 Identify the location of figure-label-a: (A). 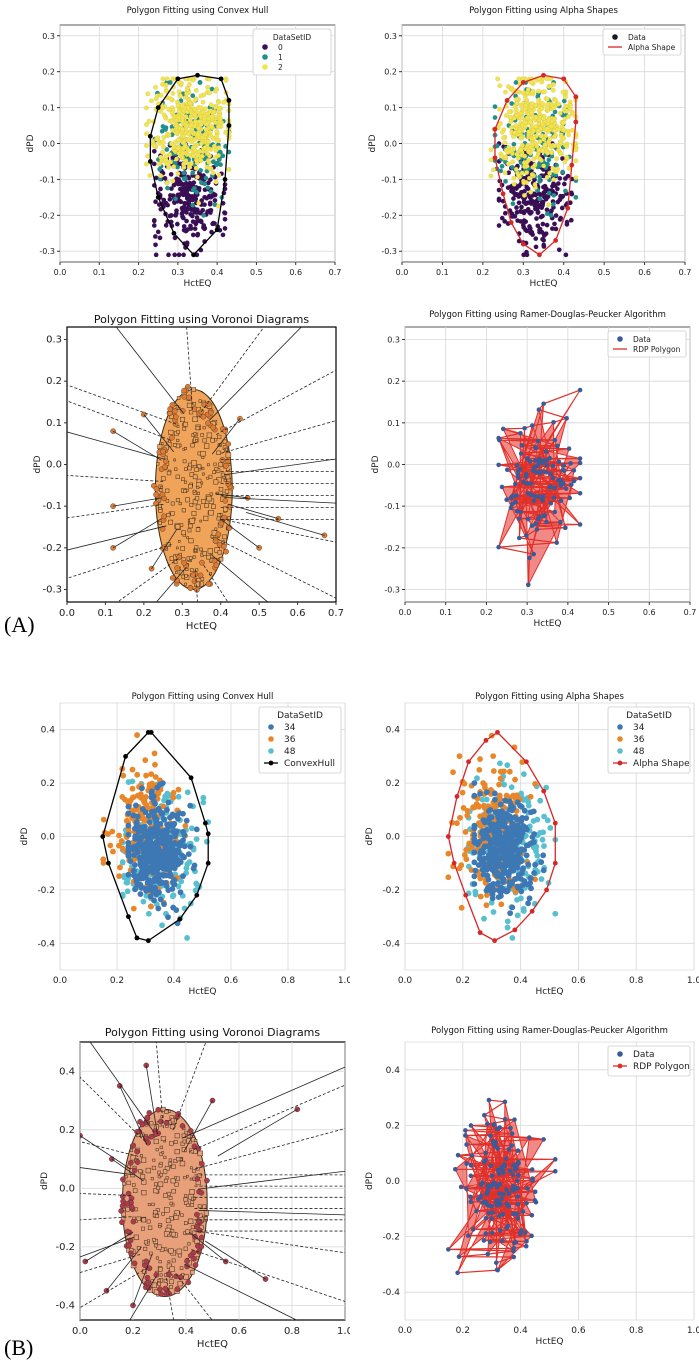
(19, 624).